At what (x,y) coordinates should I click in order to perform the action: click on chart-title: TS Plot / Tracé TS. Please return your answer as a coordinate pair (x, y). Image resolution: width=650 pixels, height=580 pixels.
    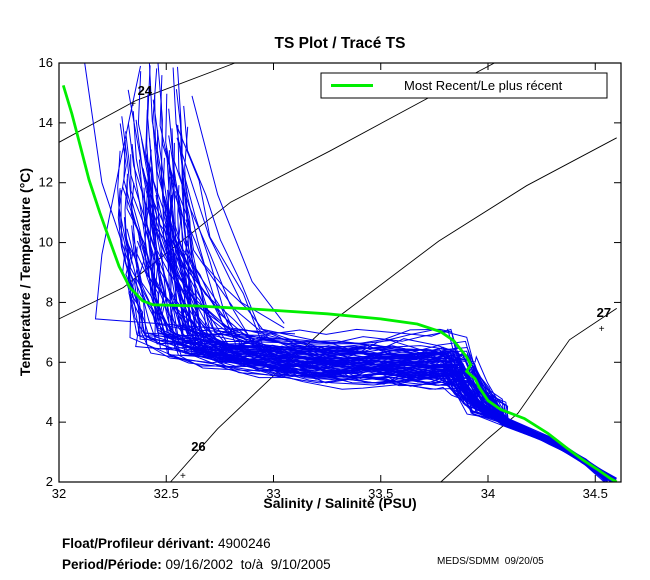
    Looking at the image, I should click on (340, 43).